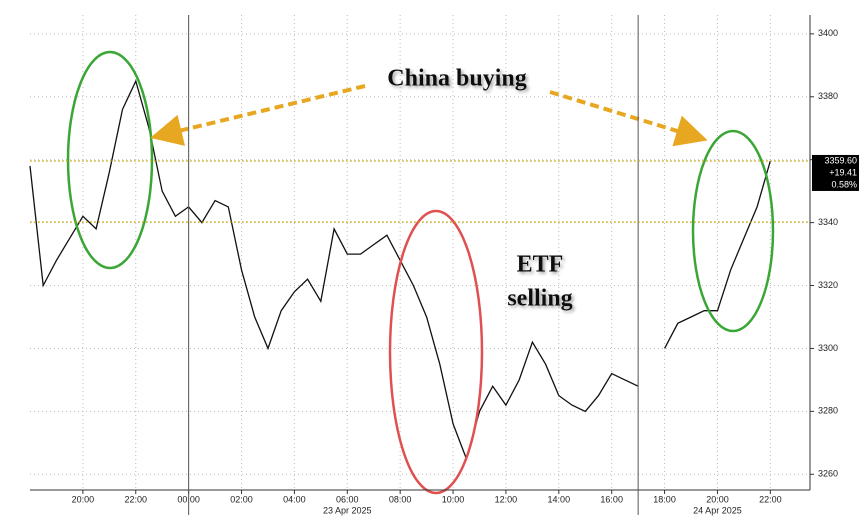 The image size is (859, 523). What do you see at coordinates (828, 33) in the screenshot?
I see `y-tick-label: 3400` at bounding box center [828, 33].